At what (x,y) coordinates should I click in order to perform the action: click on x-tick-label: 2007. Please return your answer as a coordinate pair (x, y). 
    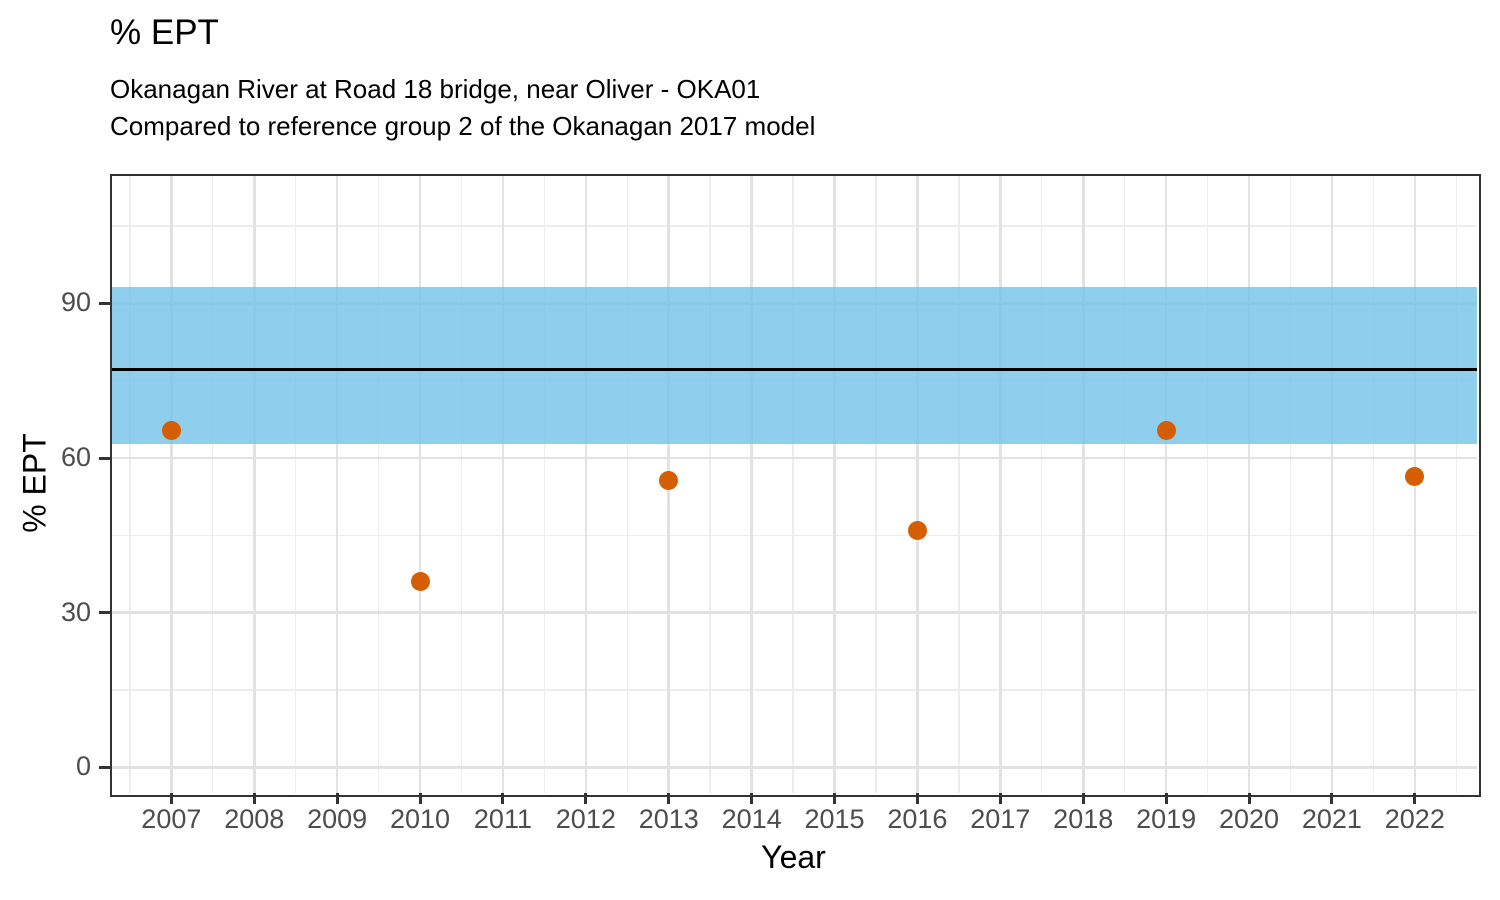
    Looking at the image, I should click on (171, 819).